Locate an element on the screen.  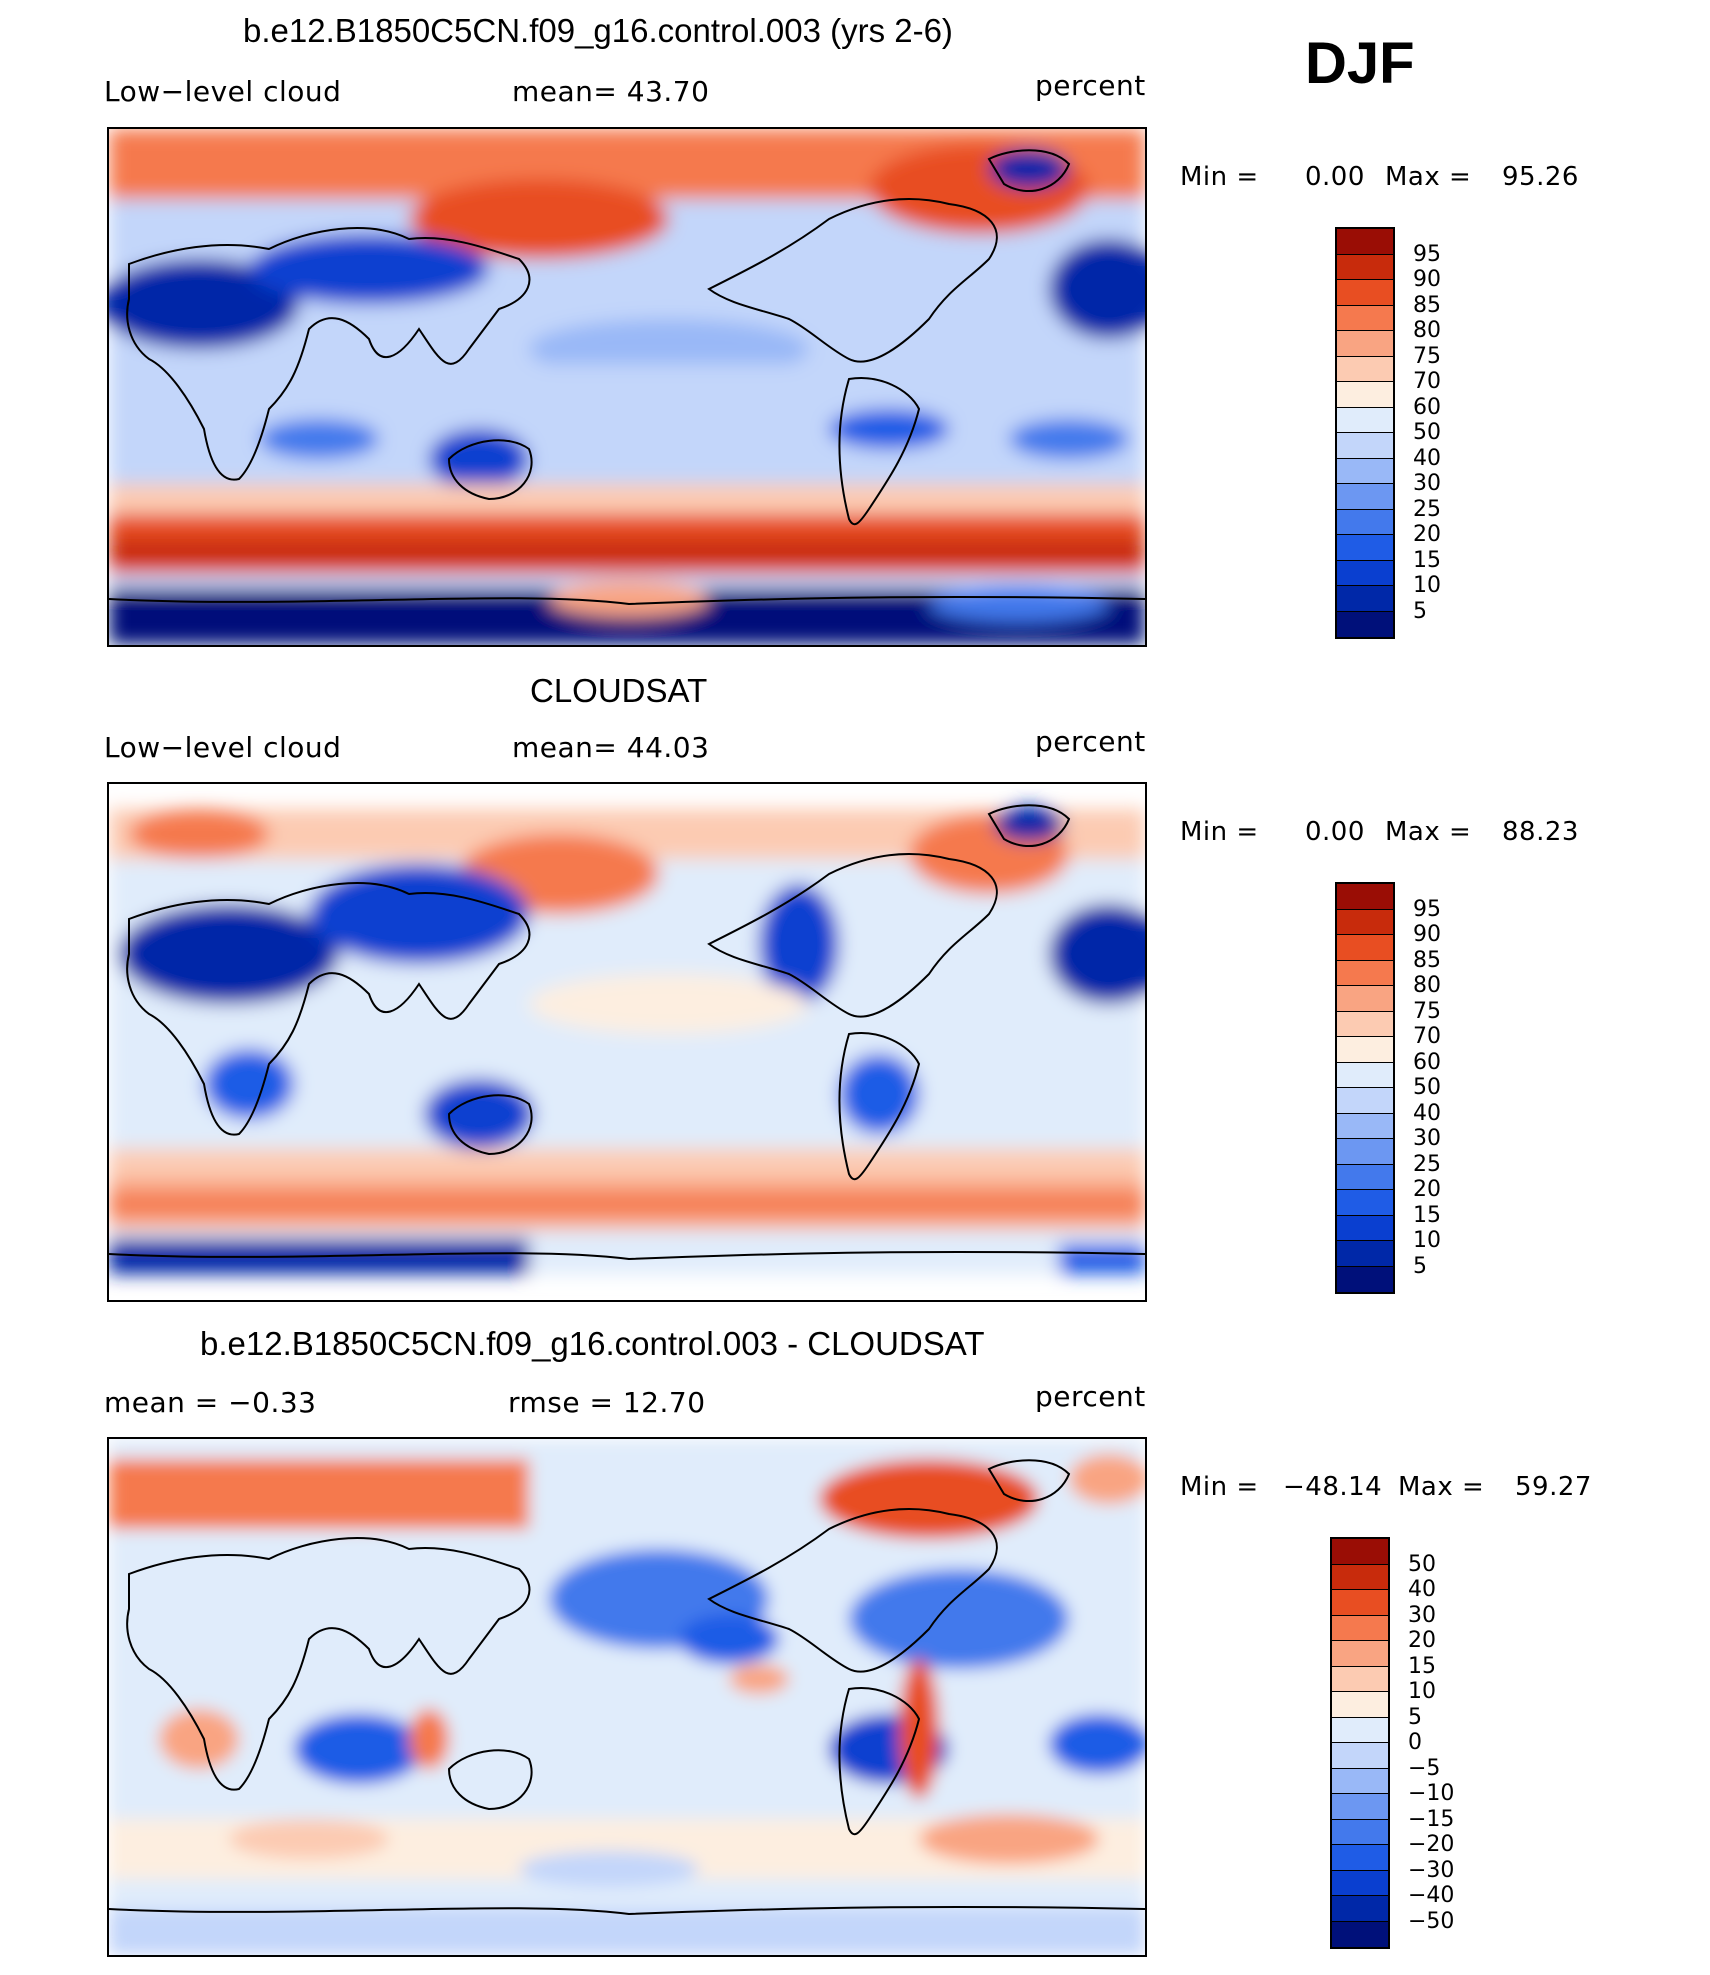
colorbar-tick-label: −30 is located at coordinates (1431, 1870).